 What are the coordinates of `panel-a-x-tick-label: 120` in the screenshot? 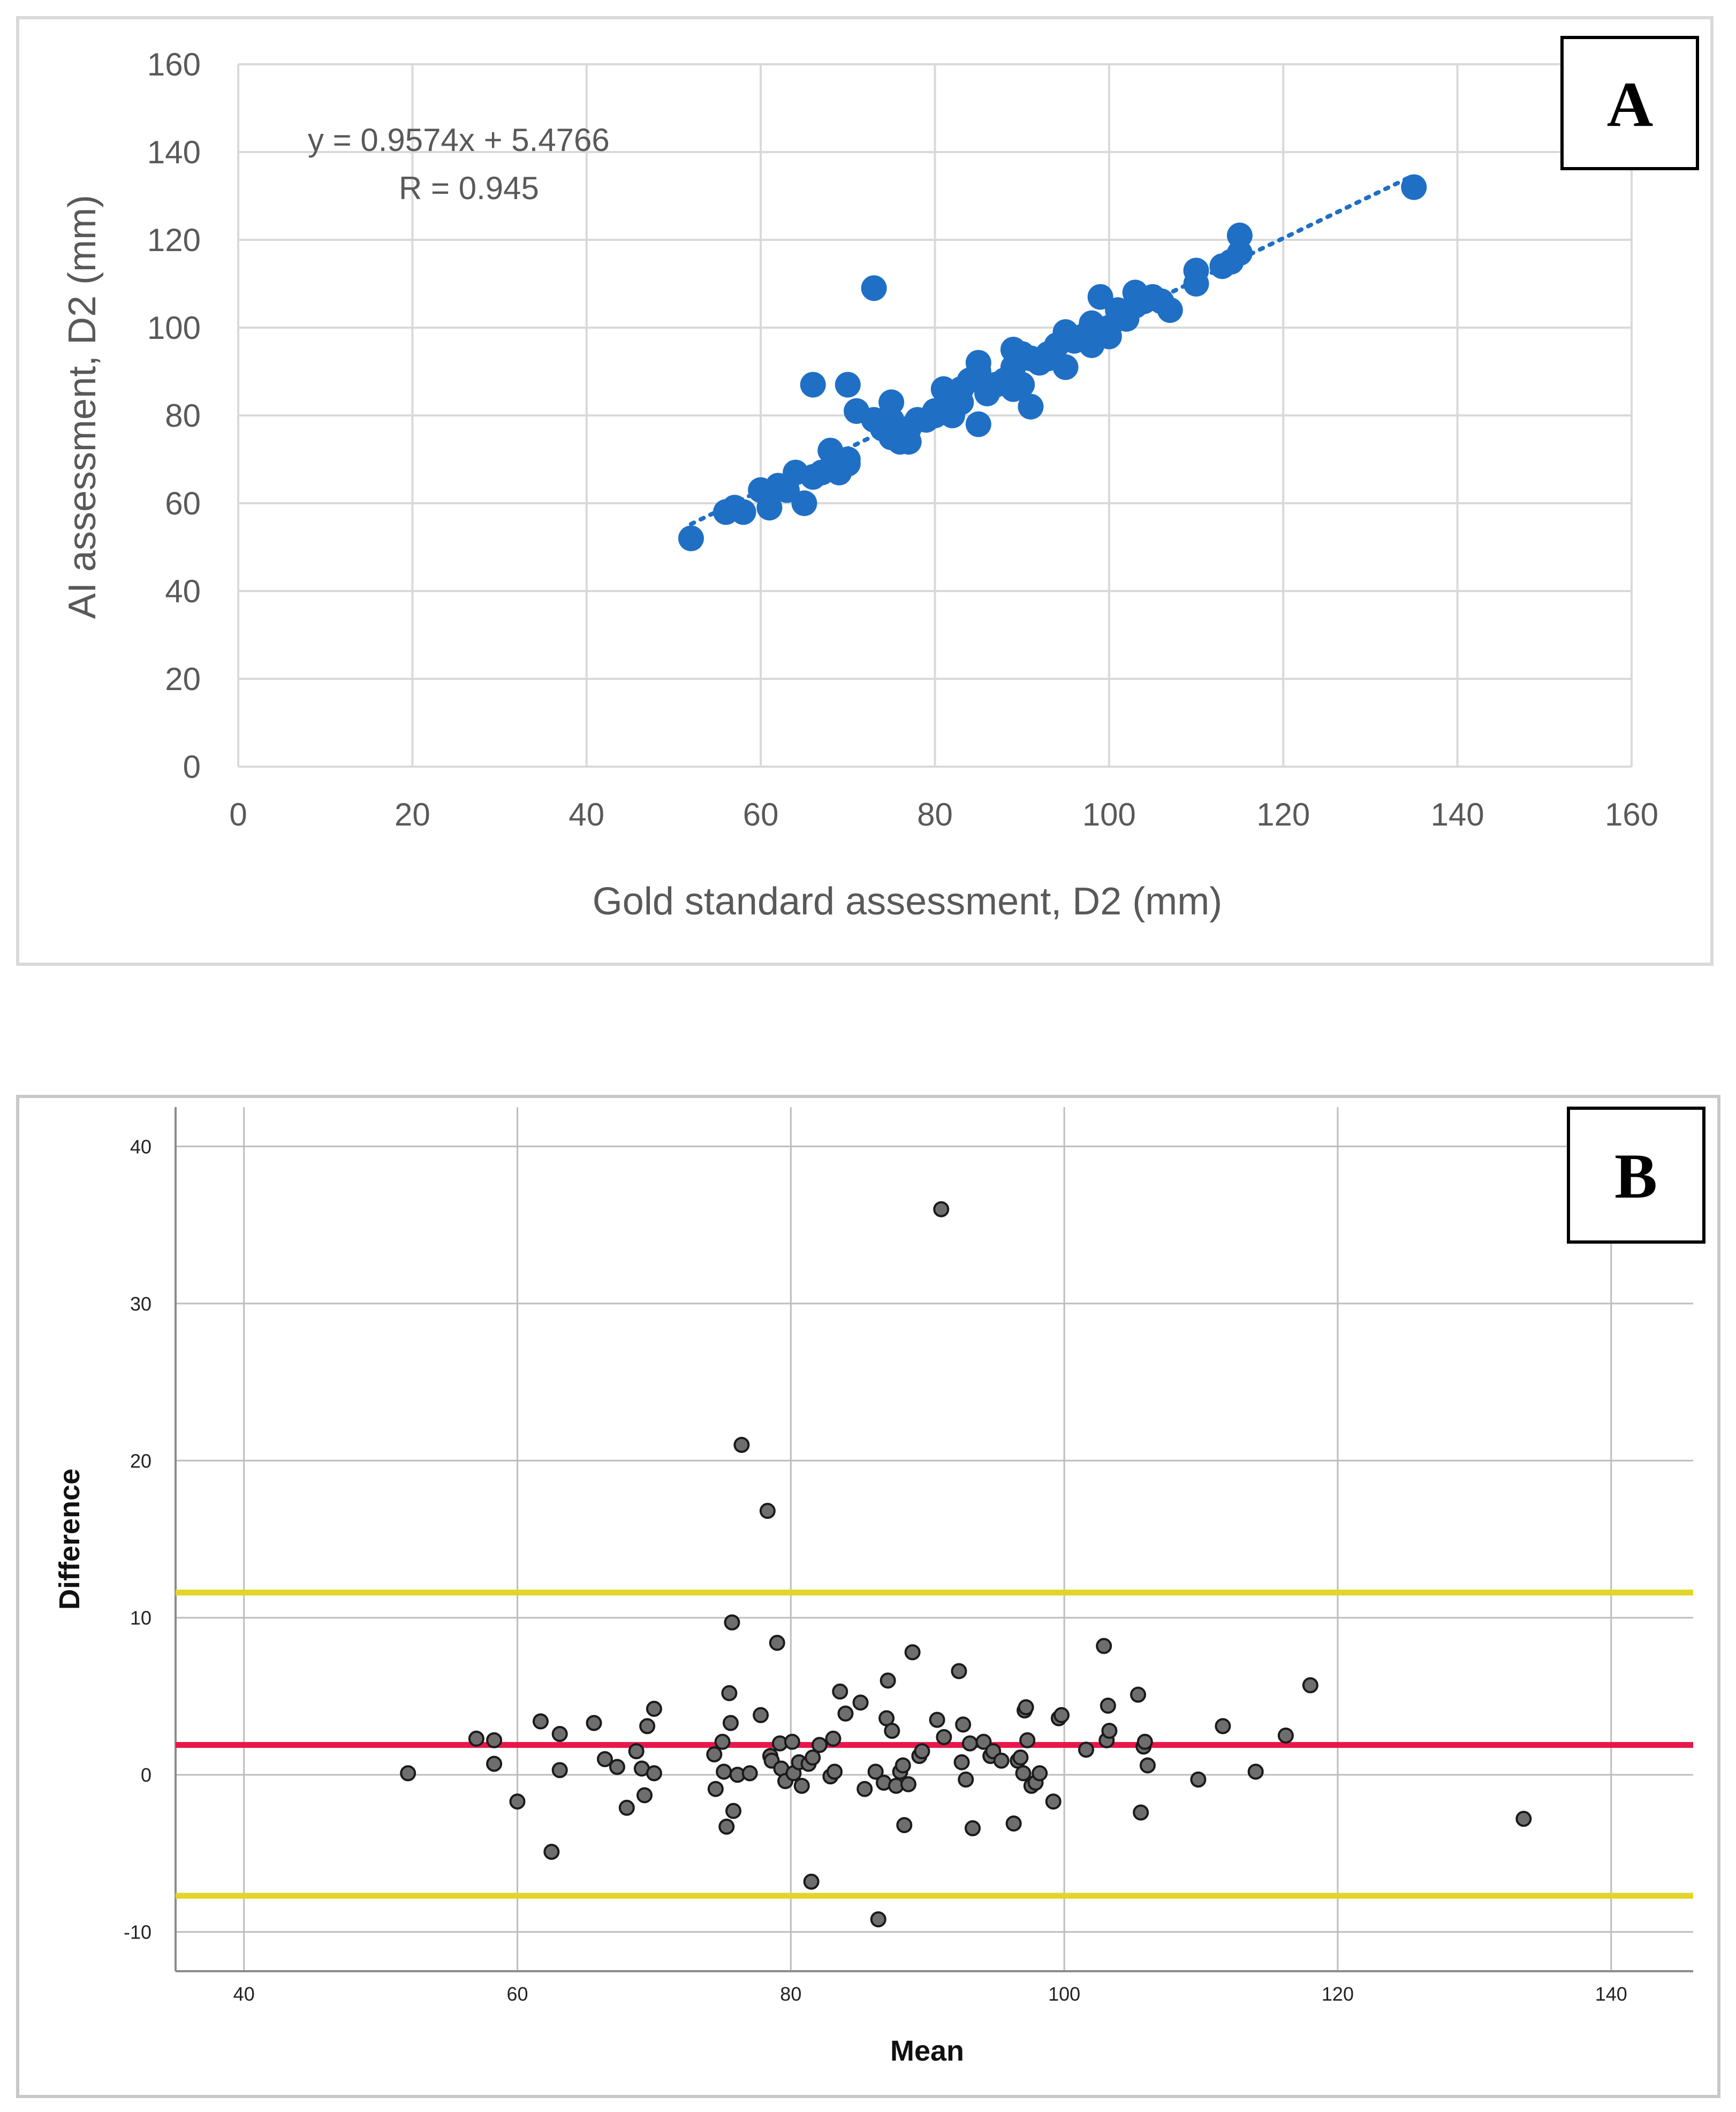 It's located at (1283, 814).